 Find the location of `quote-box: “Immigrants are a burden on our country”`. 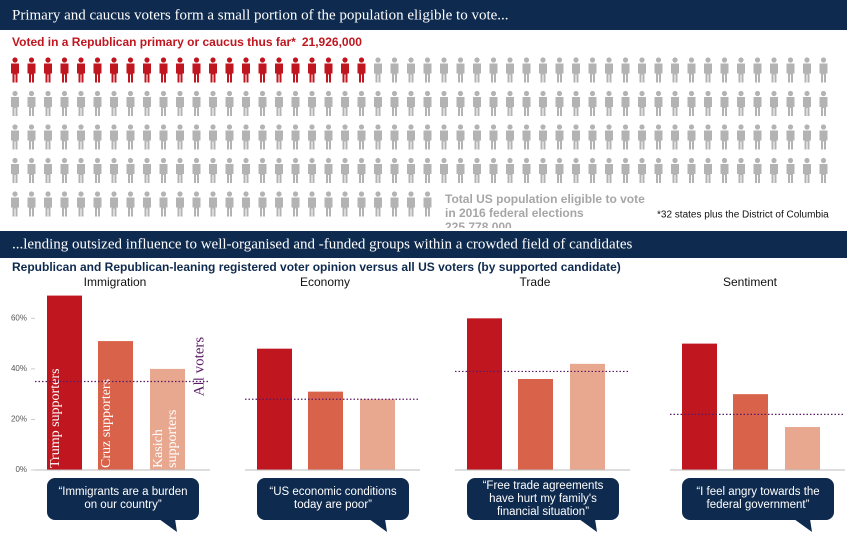

quote-box: “Immigrants are a burden on our country” is located at coordinates (122, 498).